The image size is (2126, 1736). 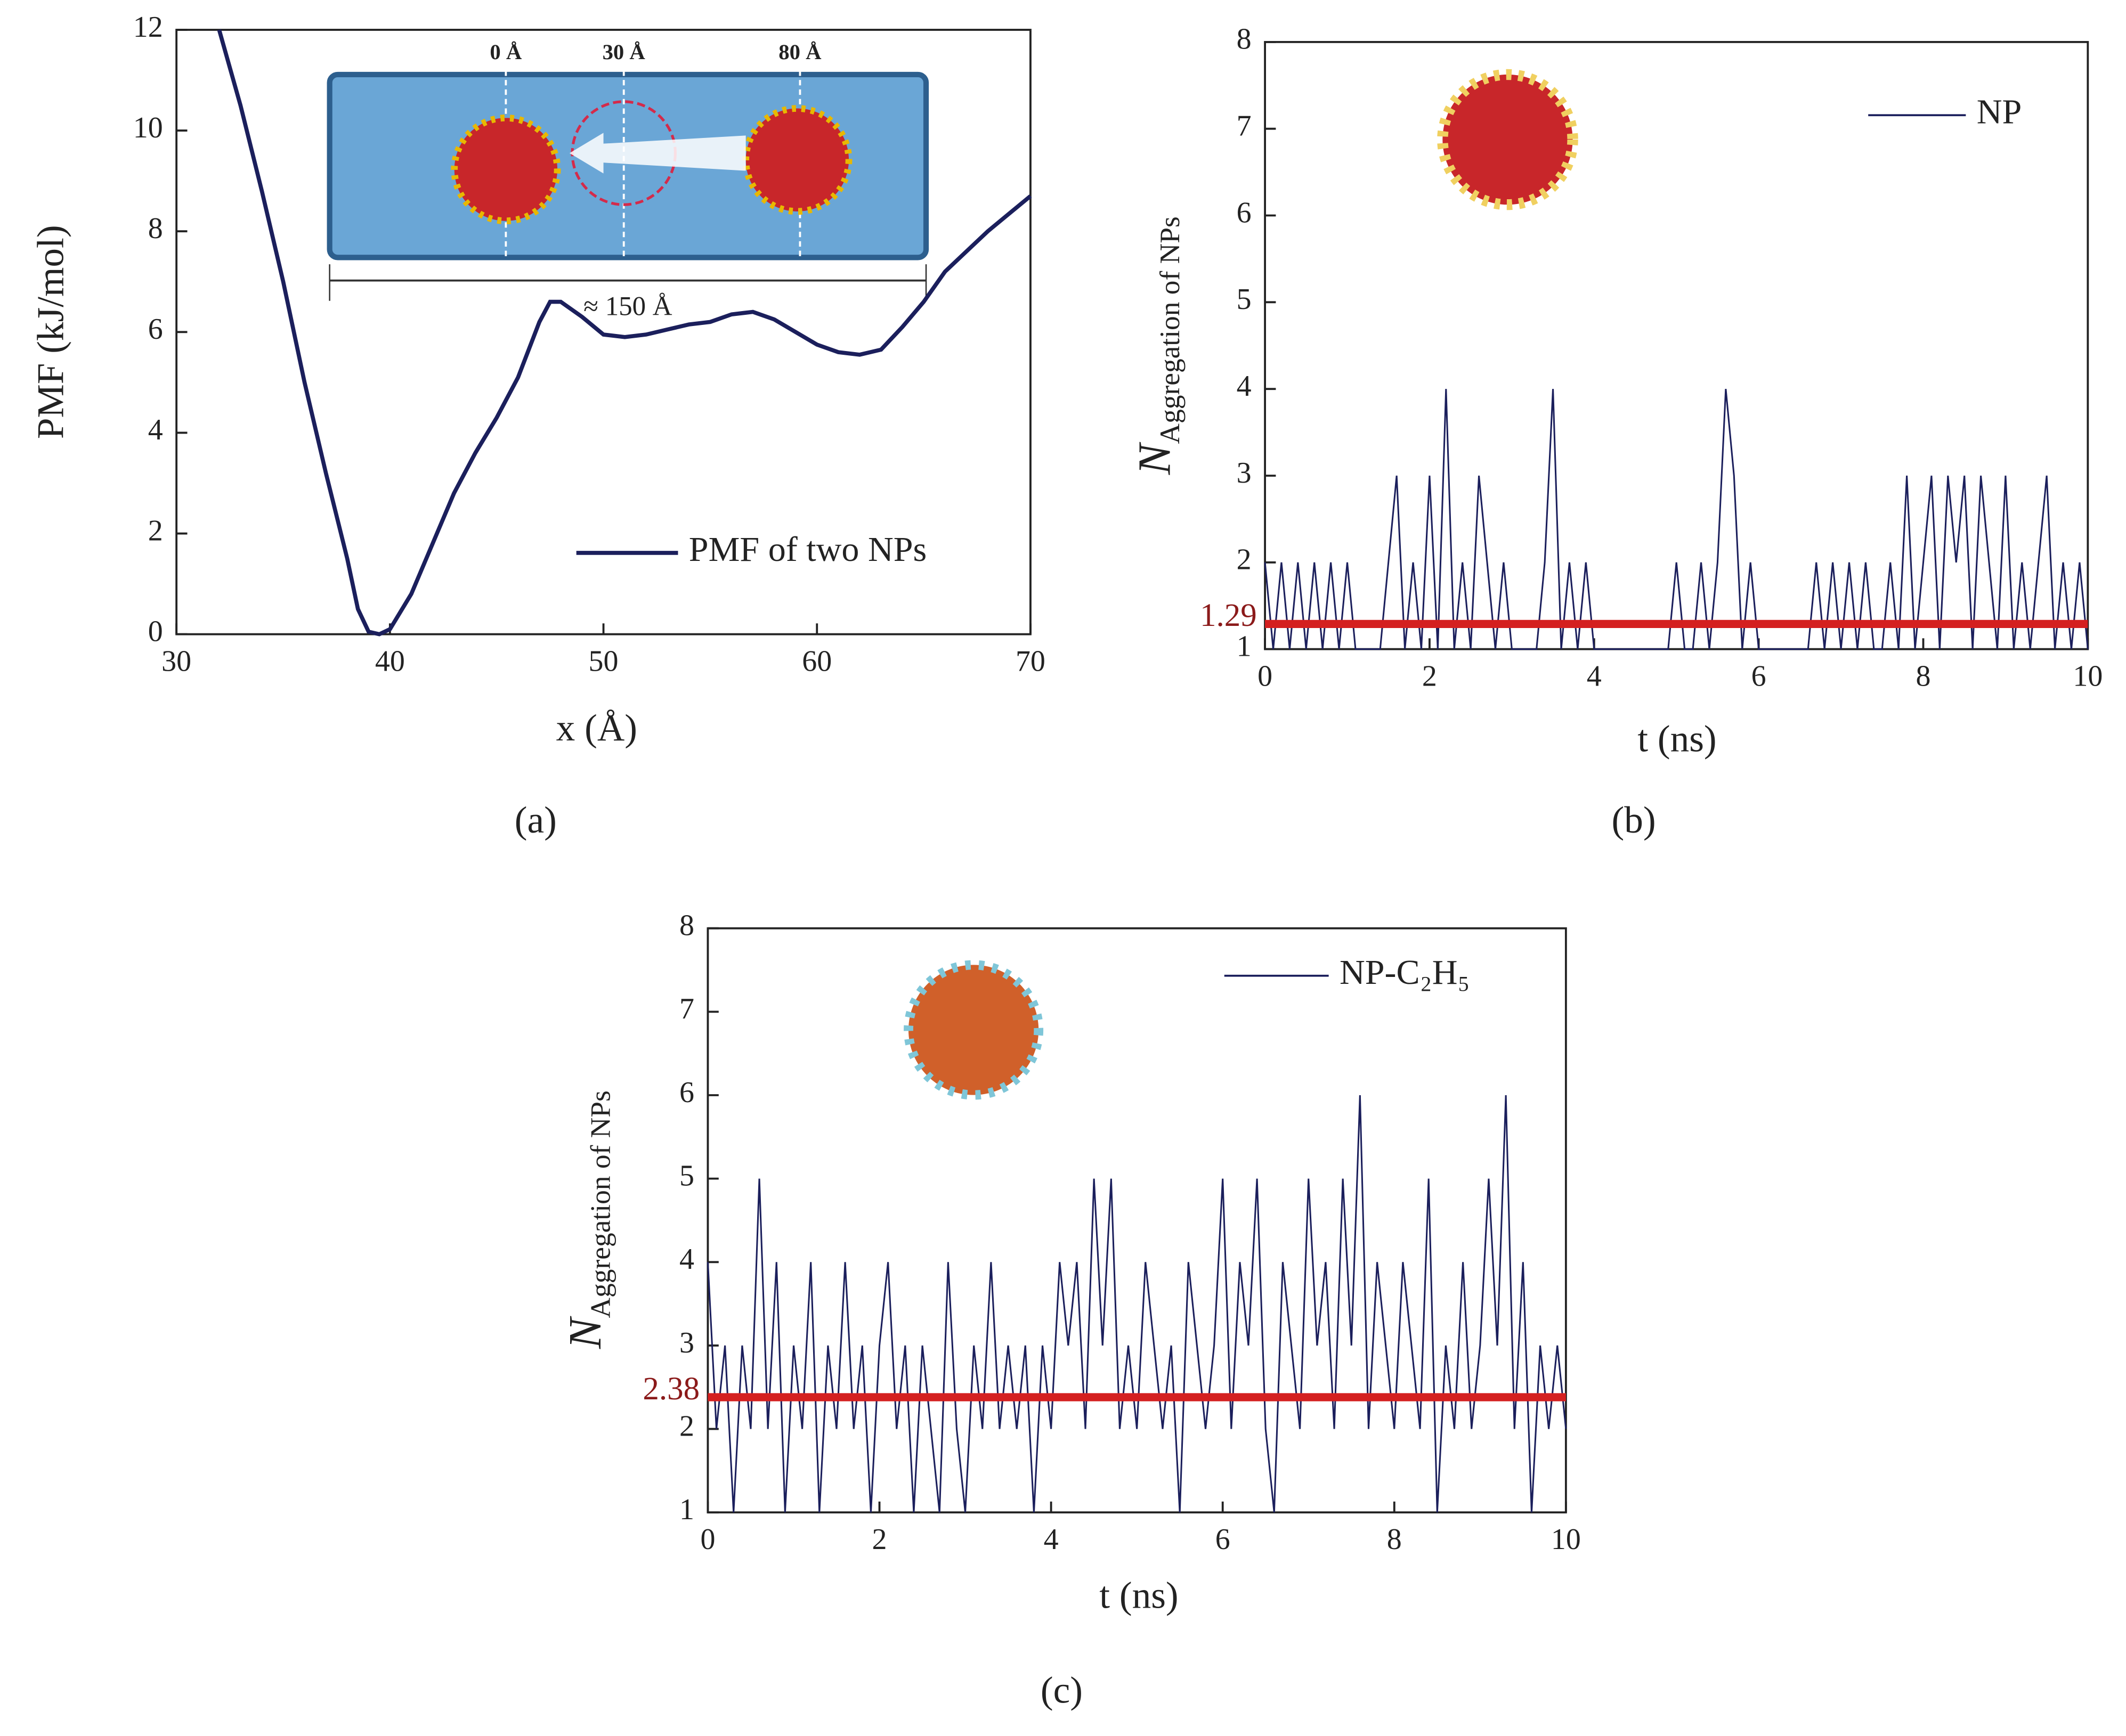 I want to click on caption: (a), so click(x=536, y=820).